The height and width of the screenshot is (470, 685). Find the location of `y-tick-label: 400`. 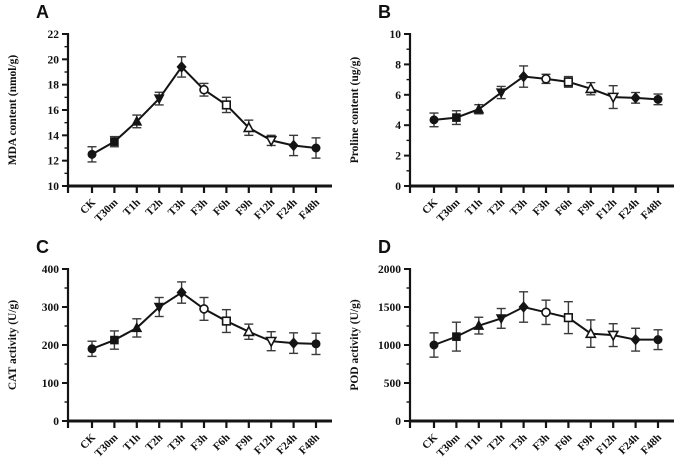

y-tick-label: 400 is located at coordinates (51, 270).